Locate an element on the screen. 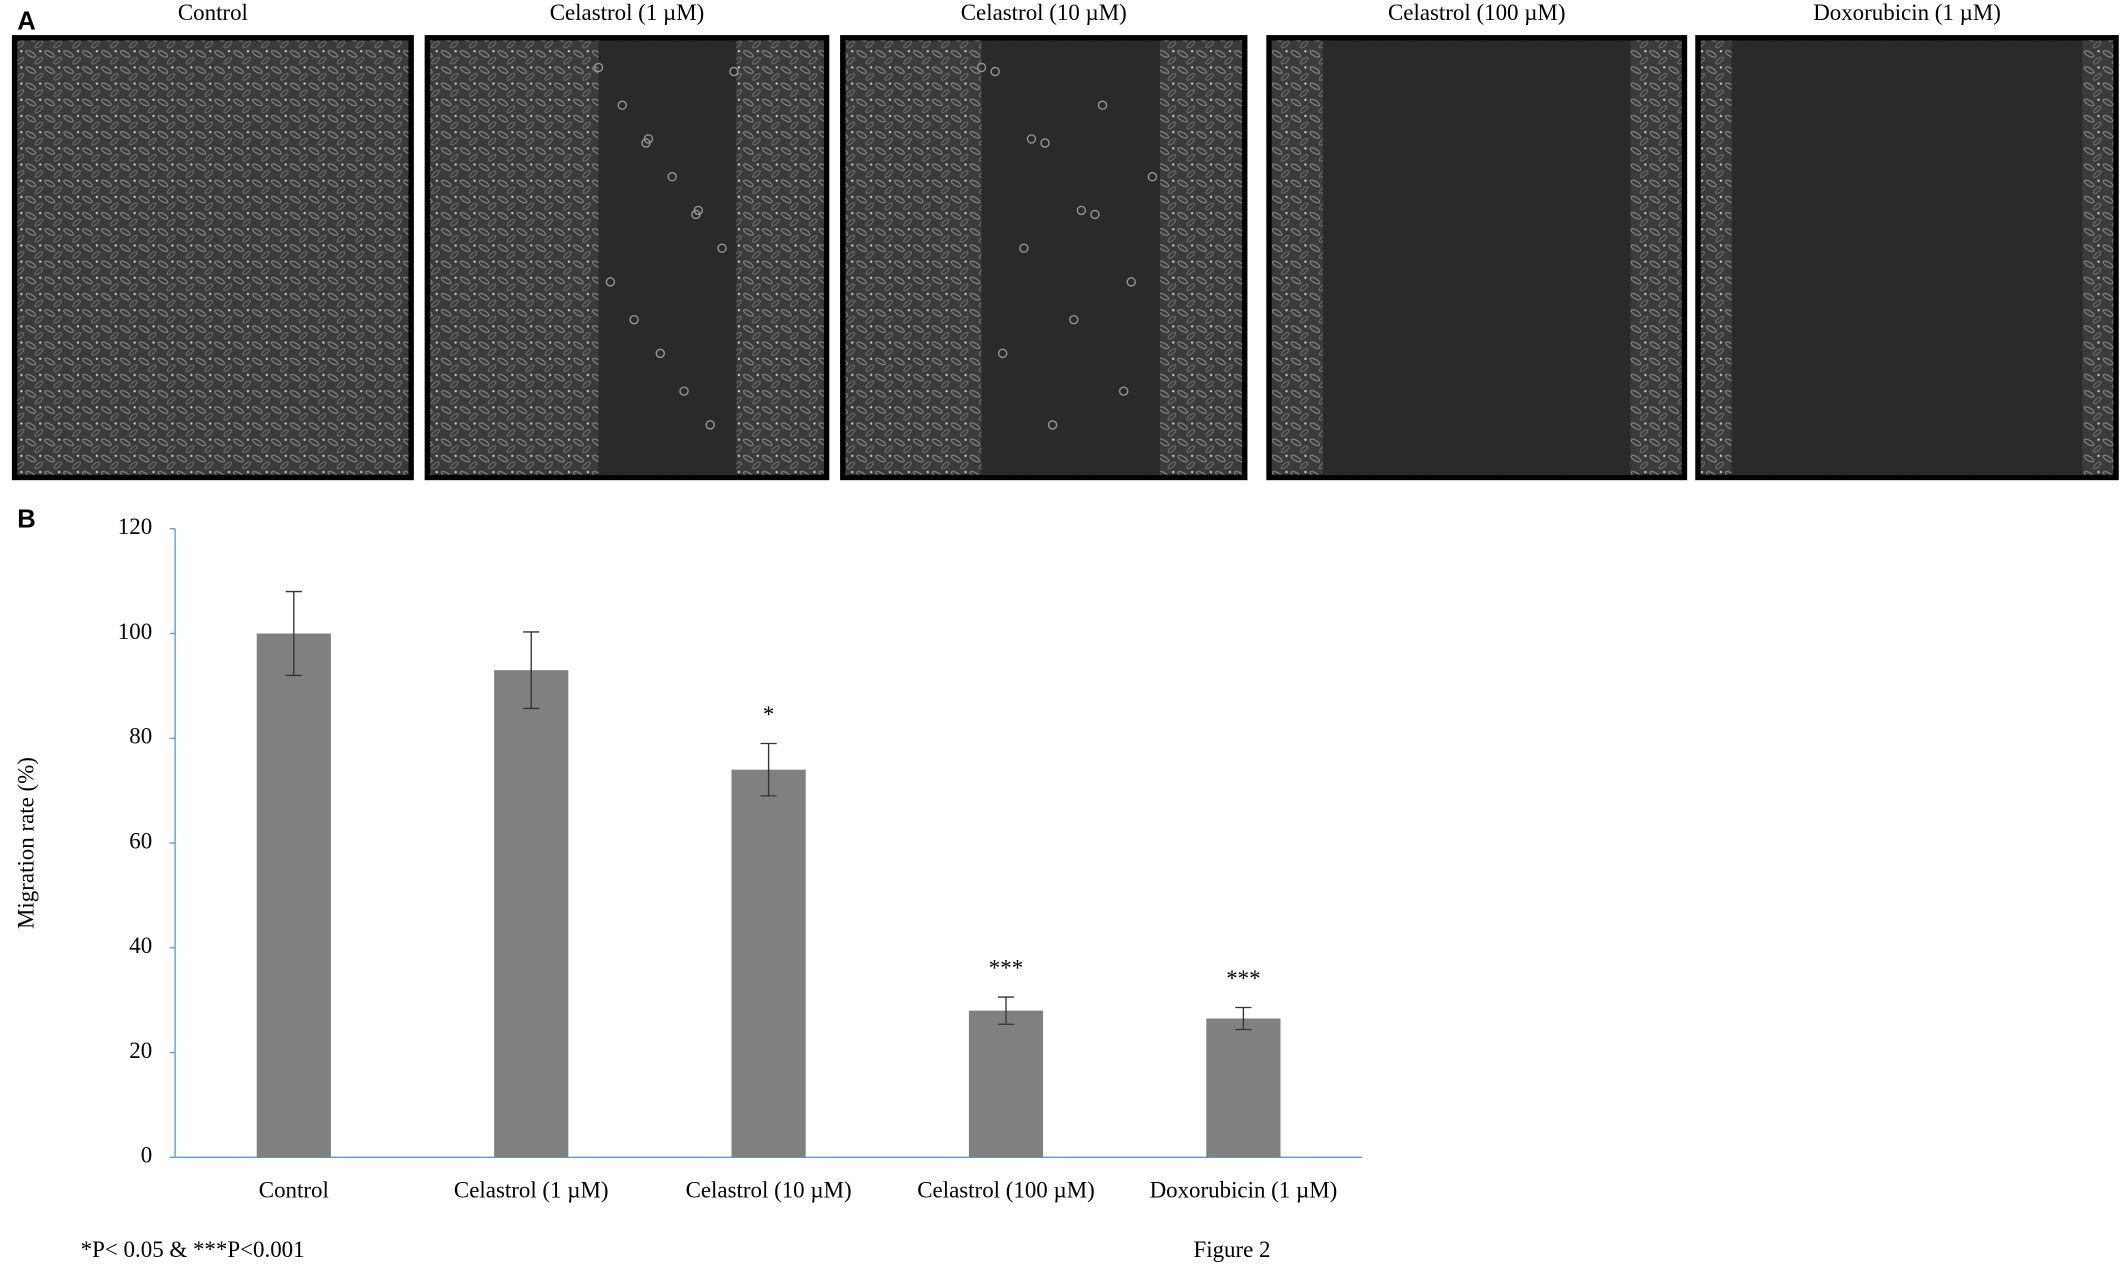 The image size is (2128, 1276). x-tick-label: Control is located at coordinates (294, 1190).